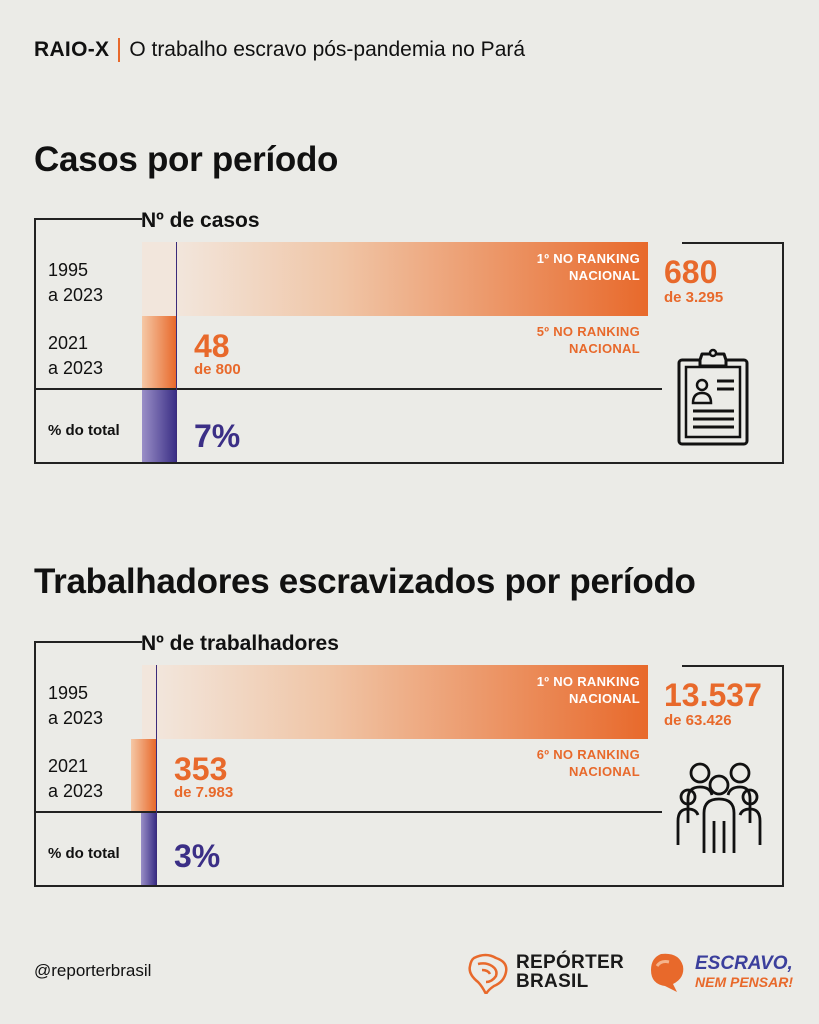 The height and width of the screenshot is (1024, 819). I want to click on rank-label: 6º NO RANKING NACIONAL, so click(588, 763).